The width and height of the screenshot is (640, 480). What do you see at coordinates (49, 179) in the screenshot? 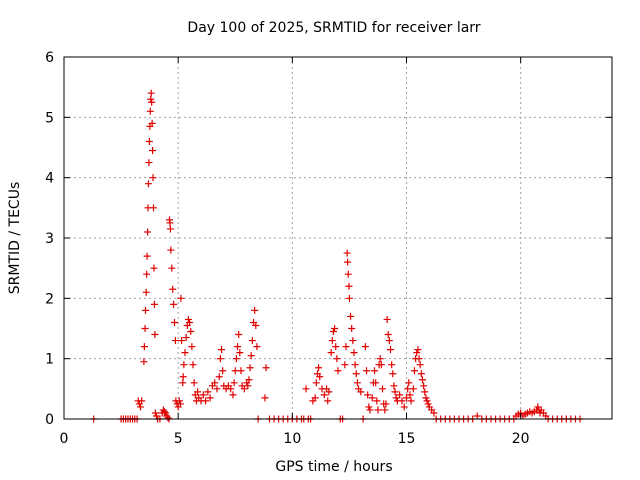
I see `y-tick-label: 4` at bounding box center [49, 179].